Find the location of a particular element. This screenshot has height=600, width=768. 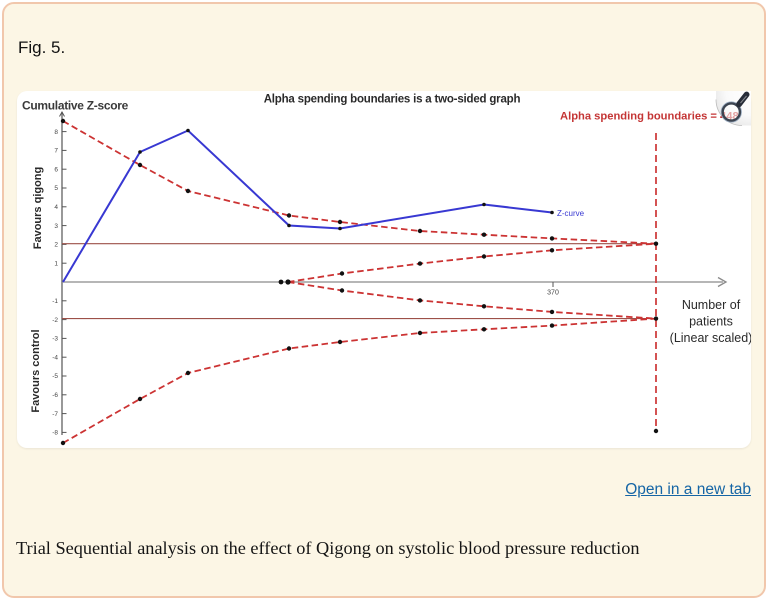

svg-text: -2 is located at coordinates (55, 320).